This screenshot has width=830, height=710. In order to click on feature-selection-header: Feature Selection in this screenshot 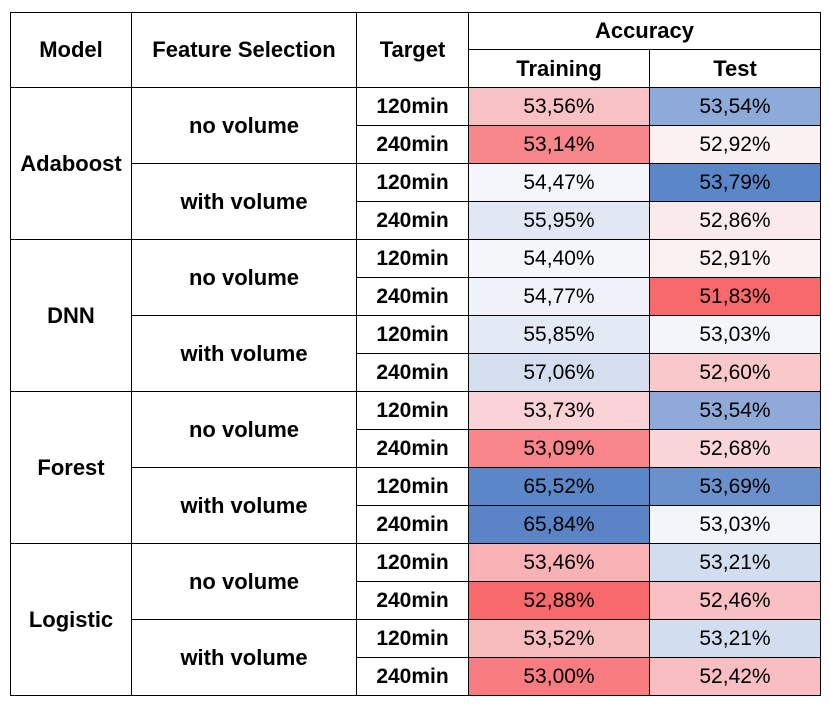, I will do `click(244, 50)`.